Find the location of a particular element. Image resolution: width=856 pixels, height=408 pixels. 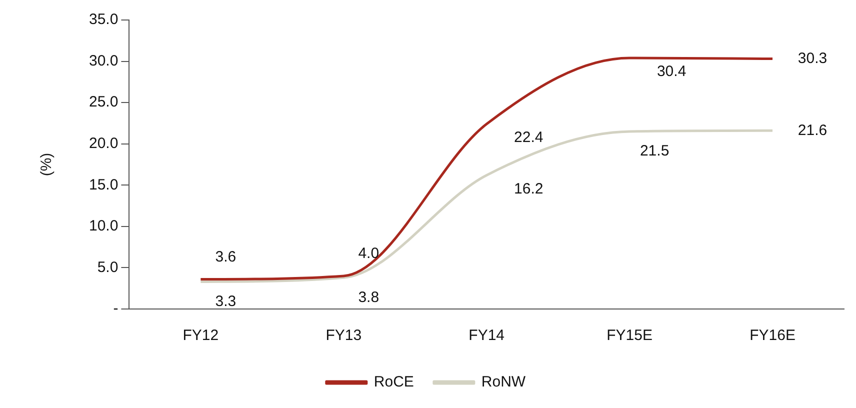

data-label: 16.2 is located at coordinates (529, 189).